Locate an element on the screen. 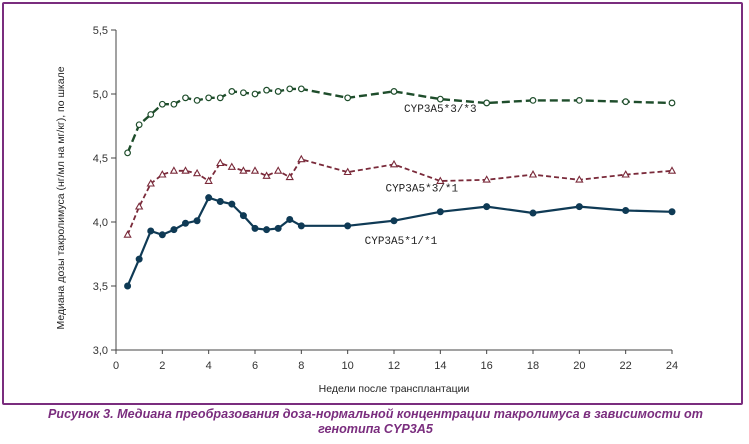 This screenshot has width=749, height=444. x-tick-label: 6 is located at coordinates (255, 366).